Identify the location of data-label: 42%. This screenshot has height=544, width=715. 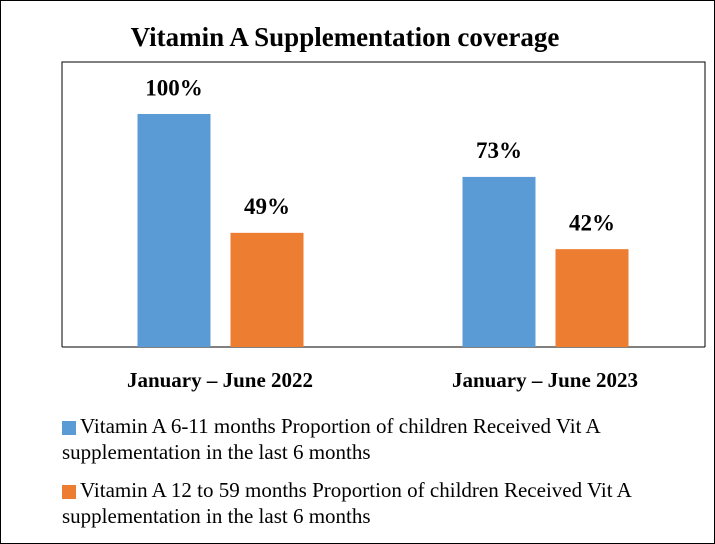
(592, 222).